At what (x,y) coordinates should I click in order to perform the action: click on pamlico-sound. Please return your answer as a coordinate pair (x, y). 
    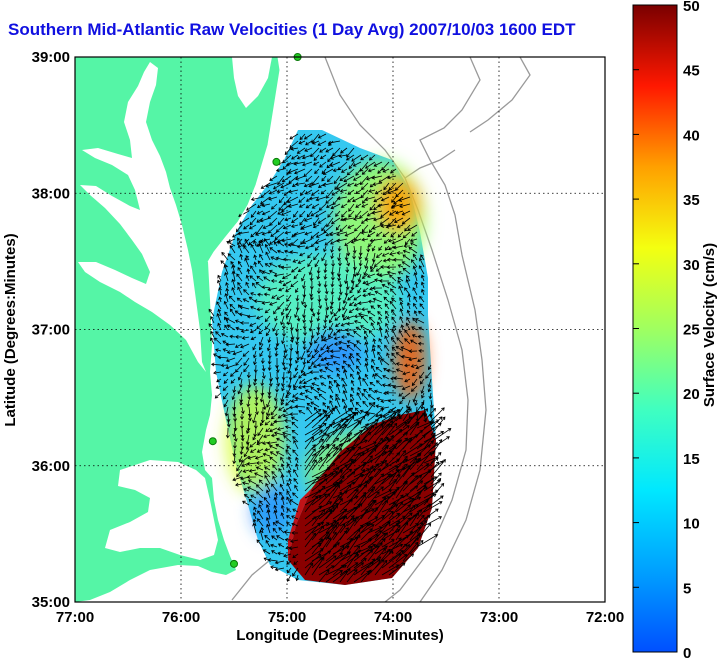
    Looking at the image, I should click on (161, 510).